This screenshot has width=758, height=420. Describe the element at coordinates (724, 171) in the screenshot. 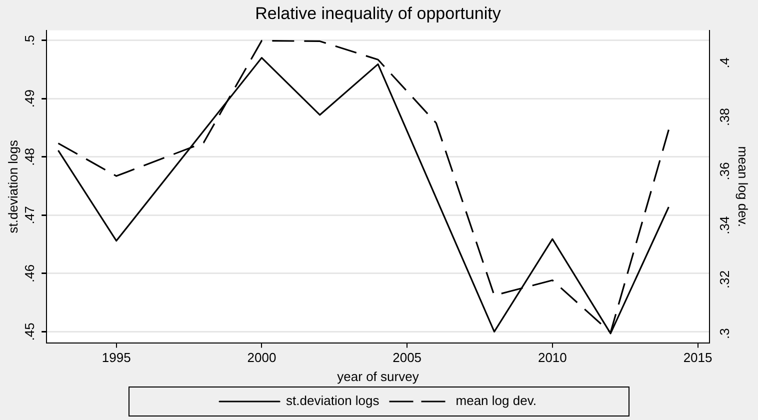

I see `y2-tick-label: .36` at that location.